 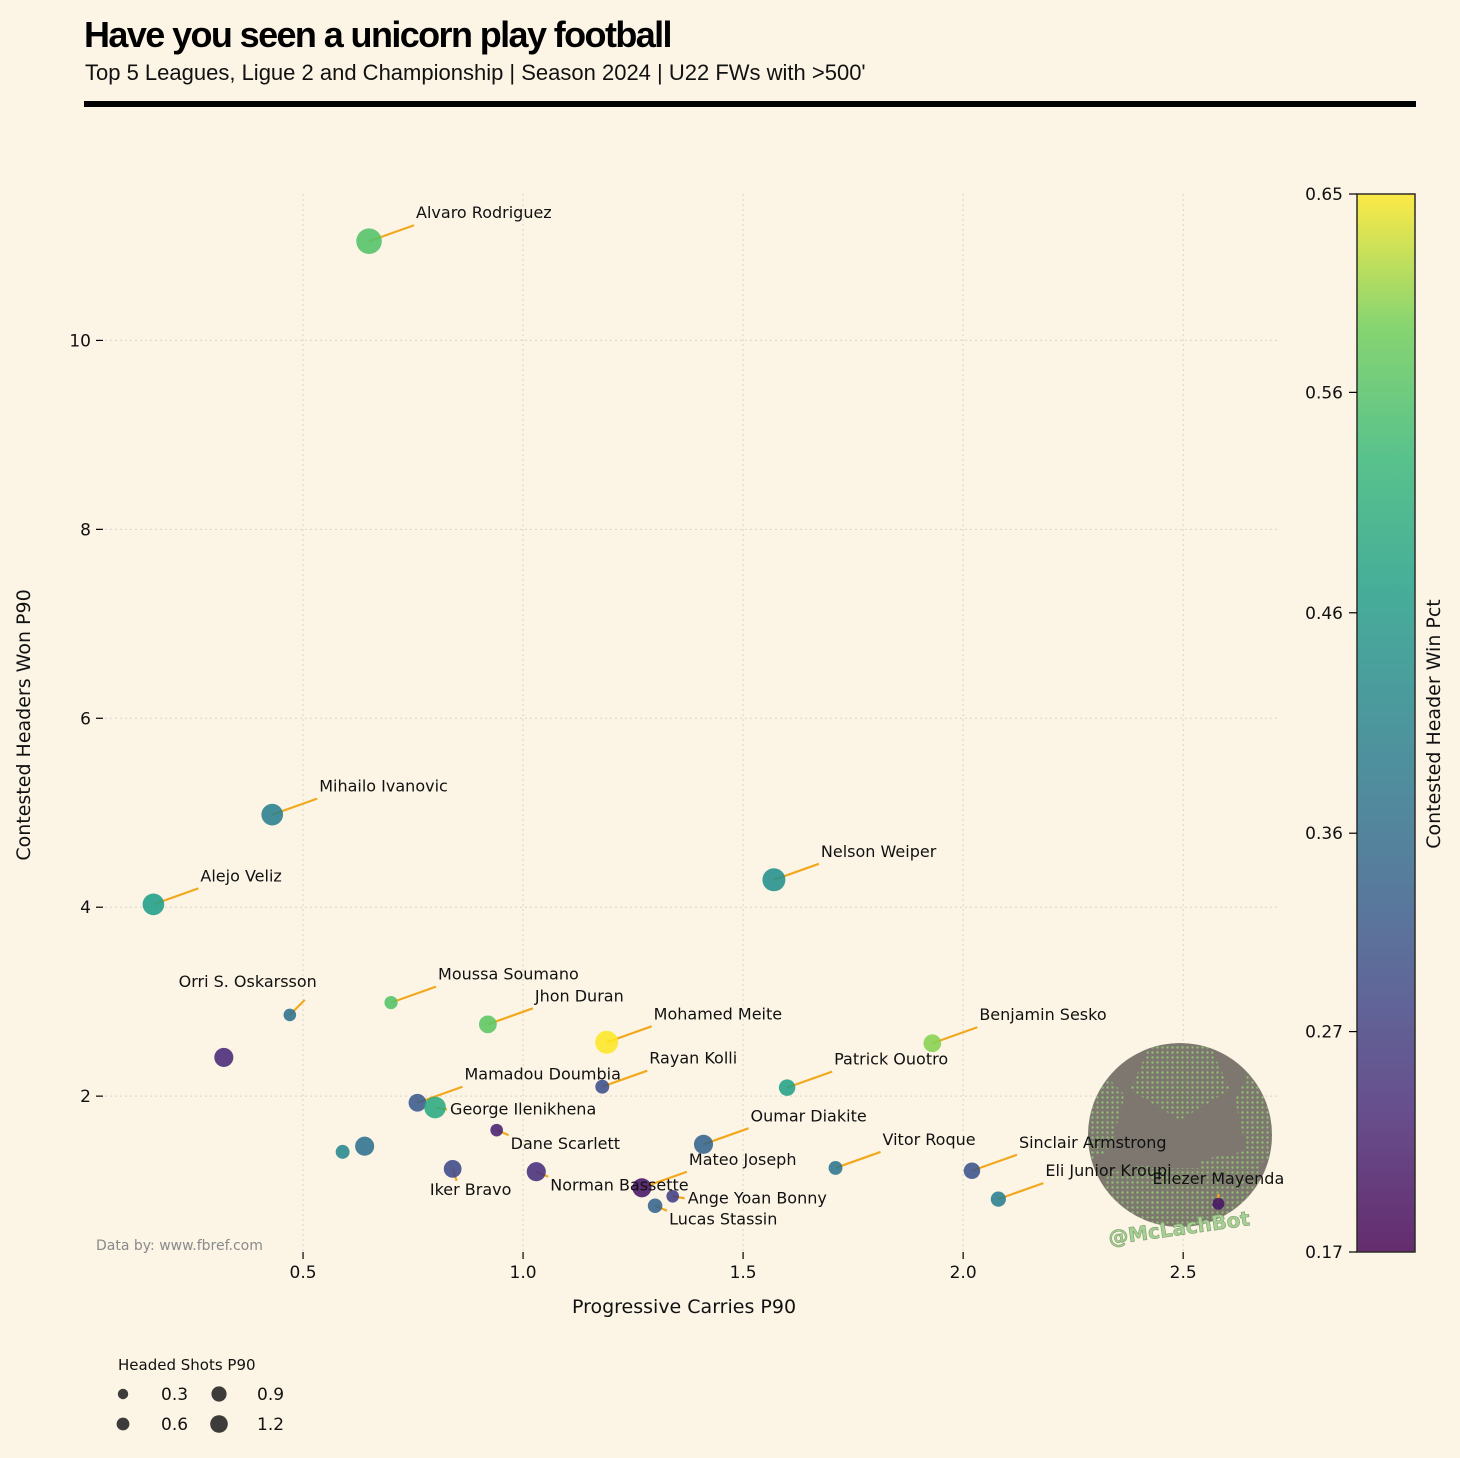 What do you see at coordinates (378, 34) in the screenshot?
I see `chart-title: Have you seen a unicorn play football` at bounding box center [378, 34].